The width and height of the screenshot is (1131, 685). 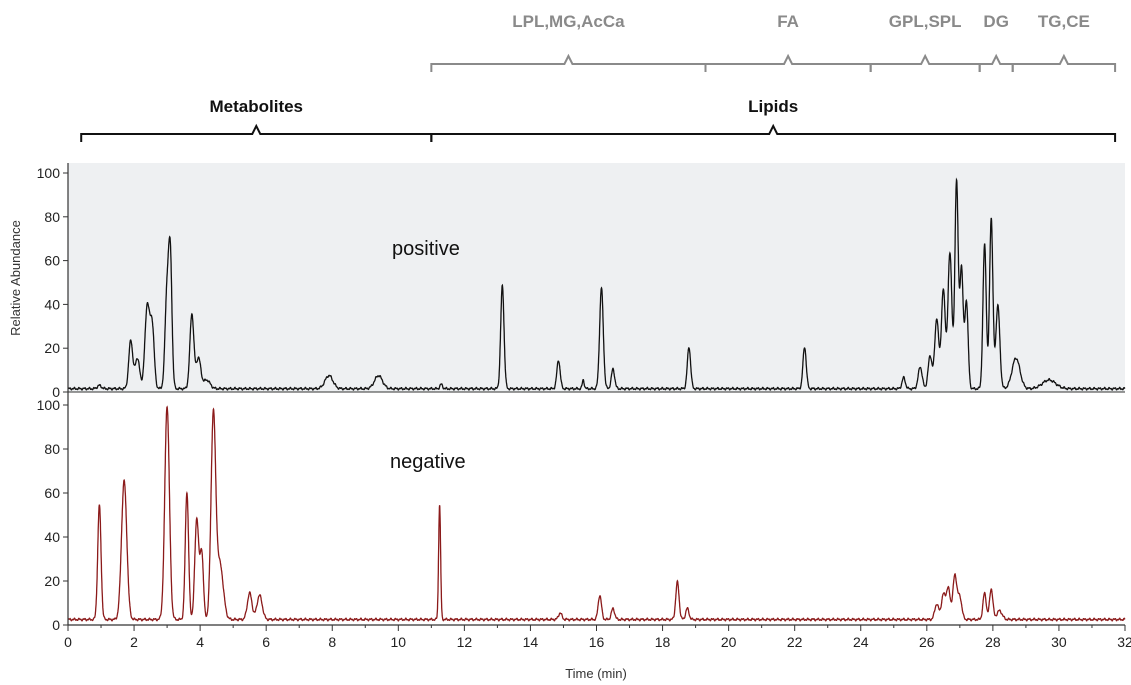 I want to click on bottom-y-tick-label: 100, so click(x=49, y=405).